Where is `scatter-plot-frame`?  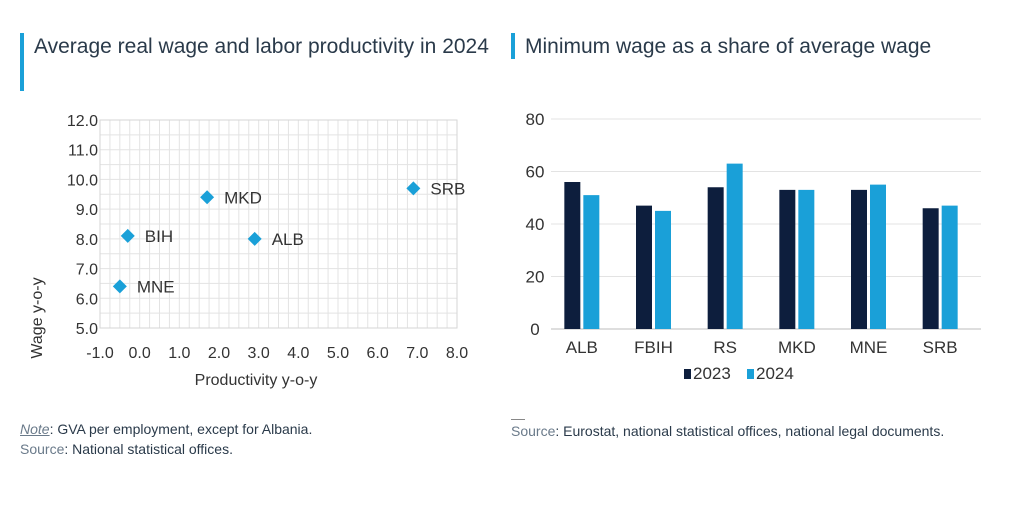 scatter-plot-frame is located at coordinates (278, 224).